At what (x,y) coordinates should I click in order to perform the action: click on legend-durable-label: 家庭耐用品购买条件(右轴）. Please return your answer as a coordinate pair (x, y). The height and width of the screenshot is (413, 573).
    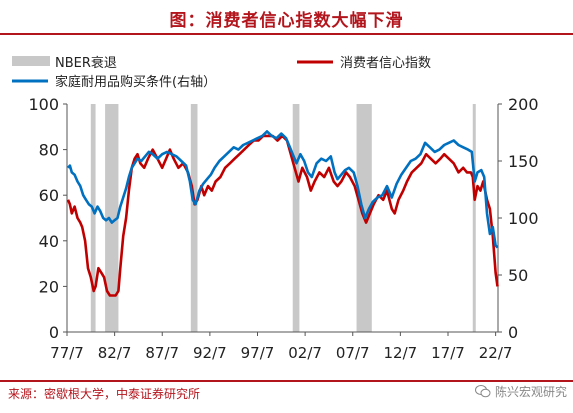
    Looking at the image, I should click on (135, 82).